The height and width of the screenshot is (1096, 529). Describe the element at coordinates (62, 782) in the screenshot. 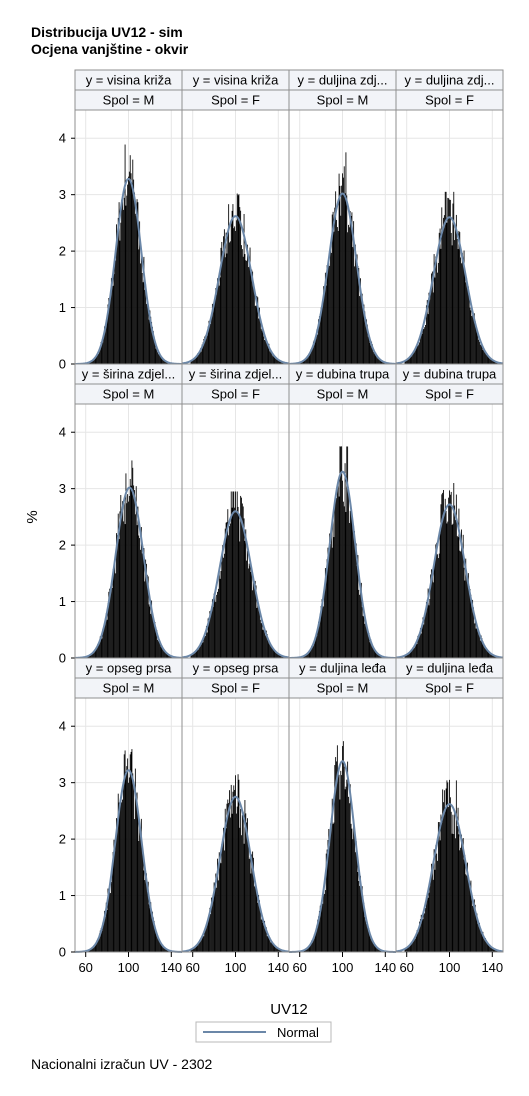

I see `y-tick-label: 3` at that location.